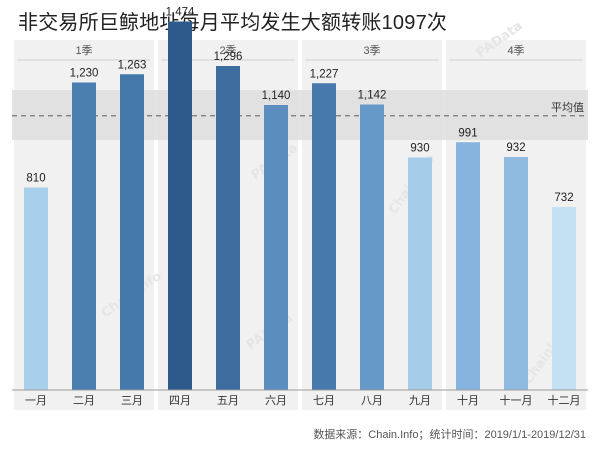 Image resolution: width=600 pixels, height=452 pixels. Describe the element at coordinates (515, 50) in the screenshot. I see `quarter-label: 4季` at that location.